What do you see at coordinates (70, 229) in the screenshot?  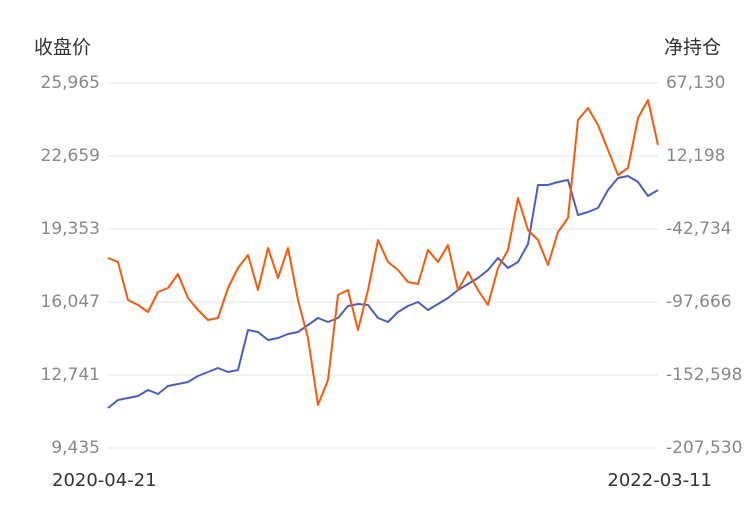 I see `y-tick-label: 19,353` at bounding box center [70, 229].